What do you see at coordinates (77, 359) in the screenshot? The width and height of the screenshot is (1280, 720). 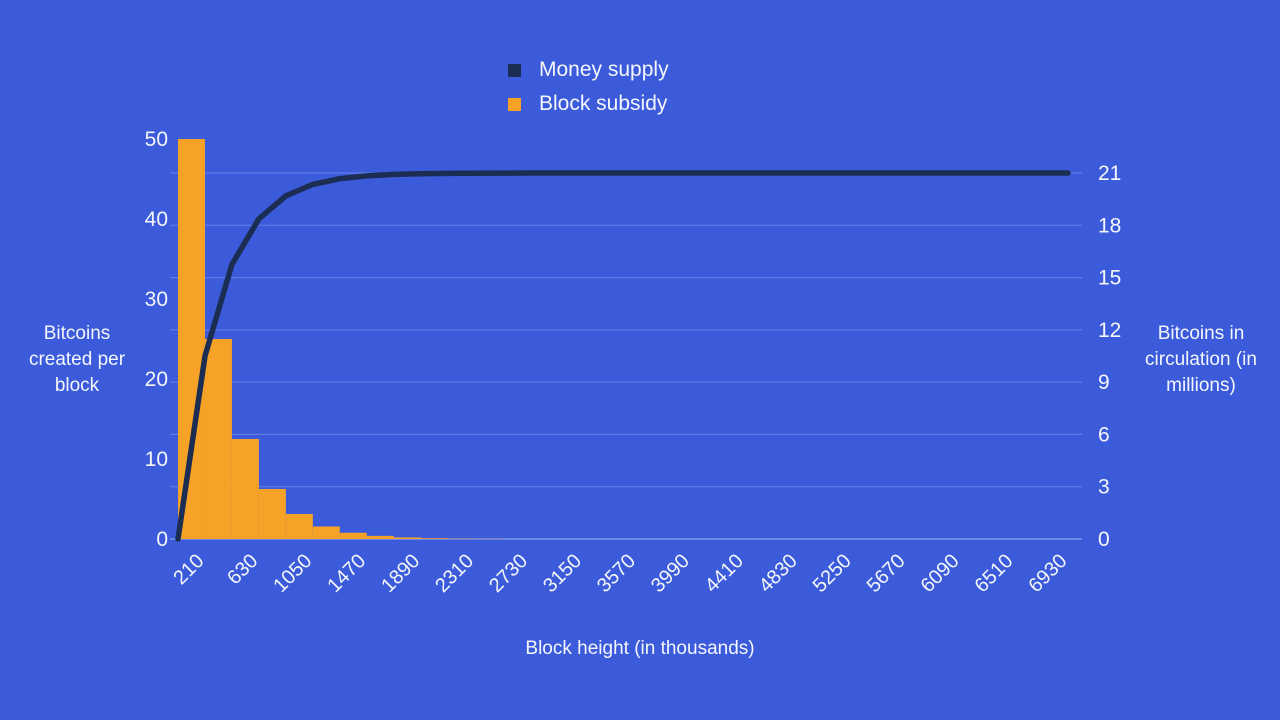 I see `left-axis-title: Bitcoins created per block` at bounding box center [77, 359].